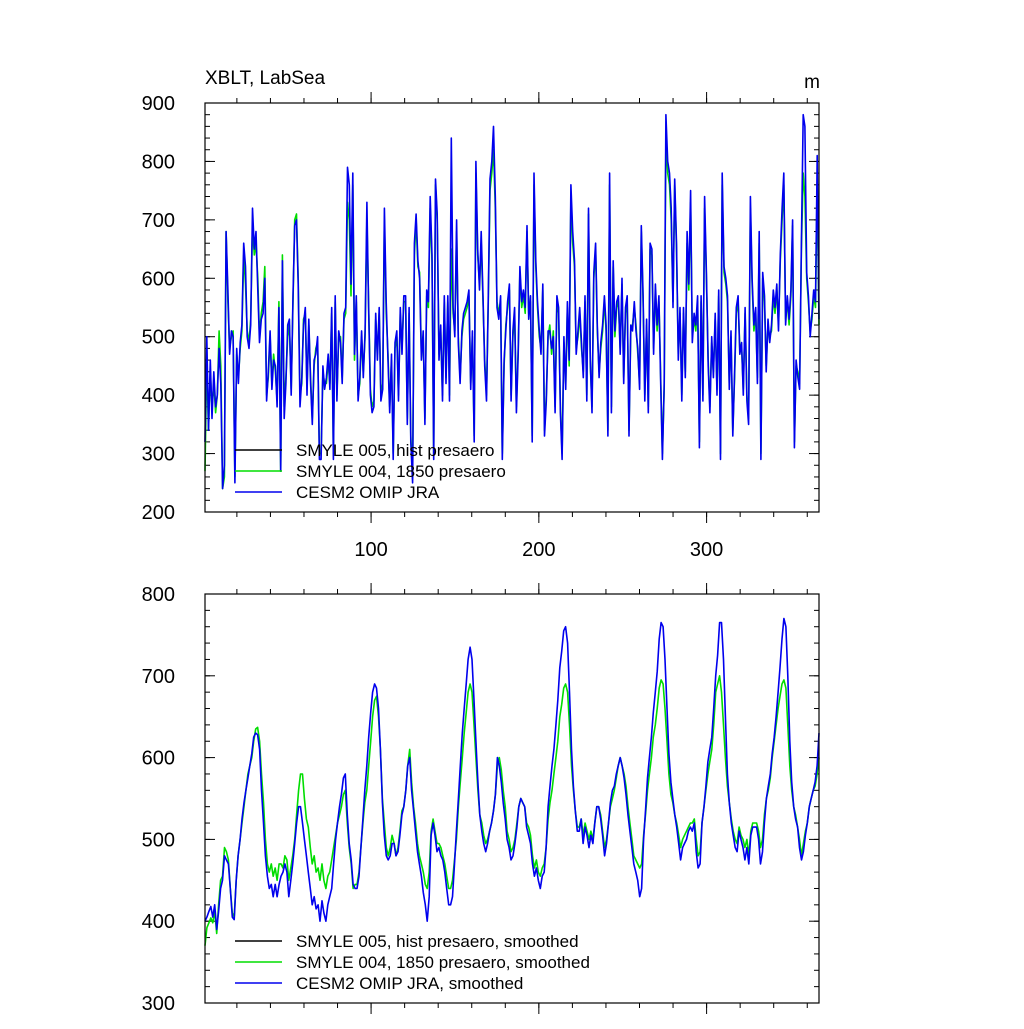 This screenshot has height=1029, width=1024. I want to click on x-tick-label: 200, so click(538, 550).